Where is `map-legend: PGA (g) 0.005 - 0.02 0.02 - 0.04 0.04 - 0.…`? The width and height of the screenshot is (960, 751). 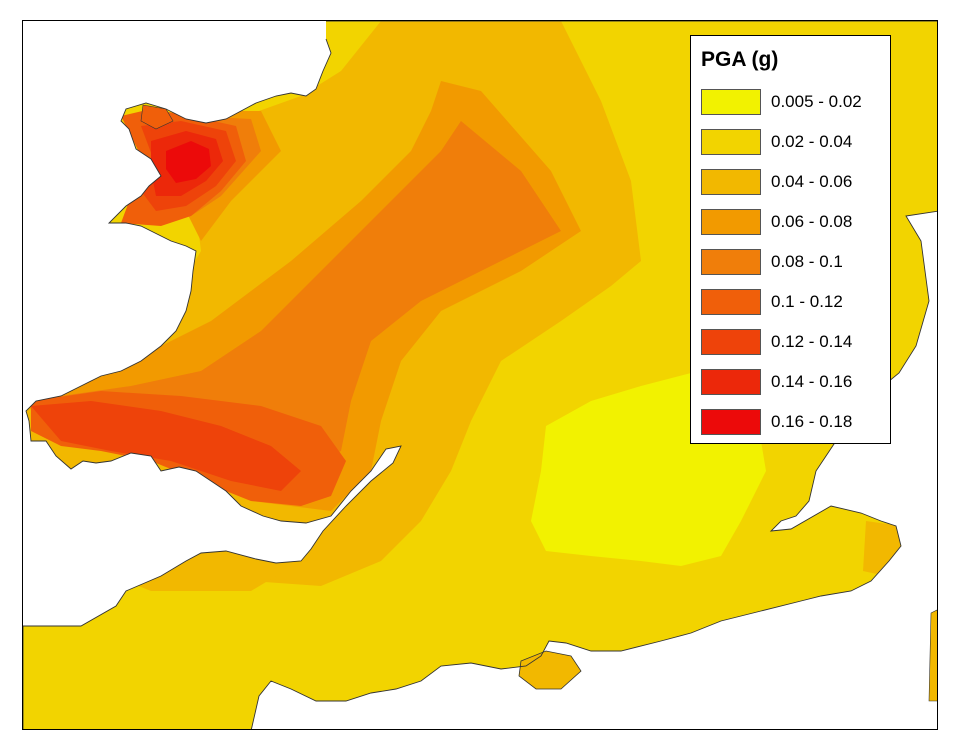
map-legend: PGA (g) 0.005 - 0.02 0.02 - 0.04 0.04 - 0.… is located at coordinates (790, 239).